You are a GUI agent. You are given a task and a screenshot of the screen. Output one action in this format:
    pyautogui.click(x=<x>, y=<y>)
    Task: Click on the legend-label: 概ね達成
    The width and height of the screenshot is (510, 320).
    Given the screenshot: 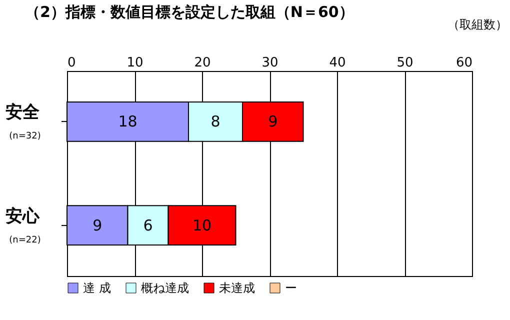 What is the action you would take?
    pyautogui.click(x=165, y=288)
    